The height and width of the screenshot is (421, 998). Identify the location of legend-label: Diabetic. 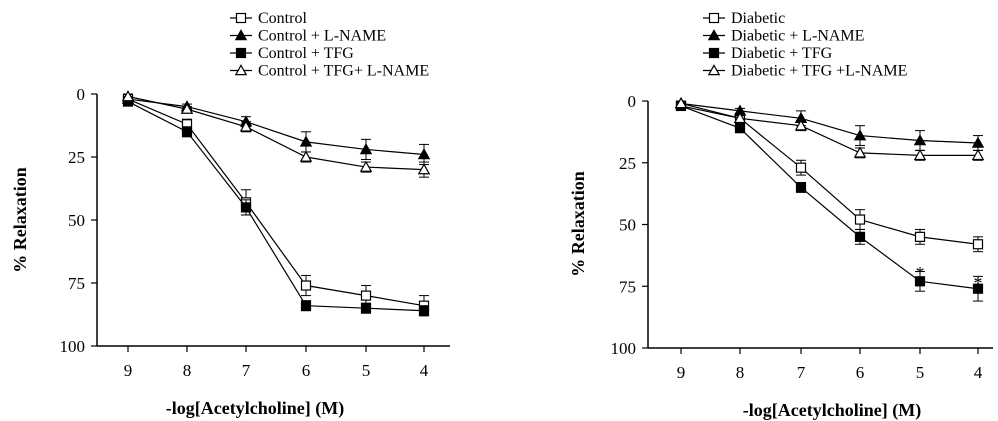
(758, 18).